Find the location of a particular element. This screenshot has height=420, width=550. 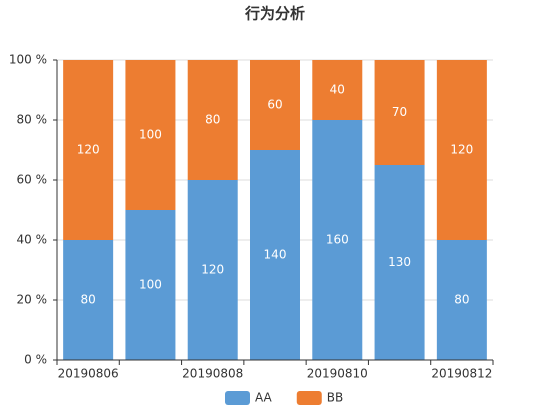

x-tick-label: 20190806 is located at coordinates (88, 374).